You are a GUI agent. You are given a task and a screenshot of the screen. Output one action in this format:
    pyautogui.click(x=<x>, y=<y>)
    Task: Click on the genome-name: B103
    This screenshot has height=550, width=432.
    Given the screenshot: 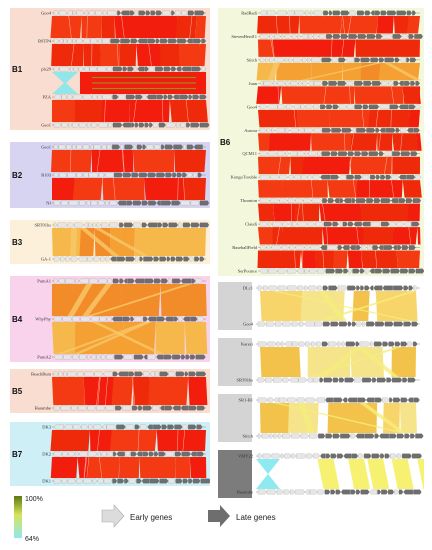 What is the action you would take?
    pyautogui.click(x=46, y=175)
    